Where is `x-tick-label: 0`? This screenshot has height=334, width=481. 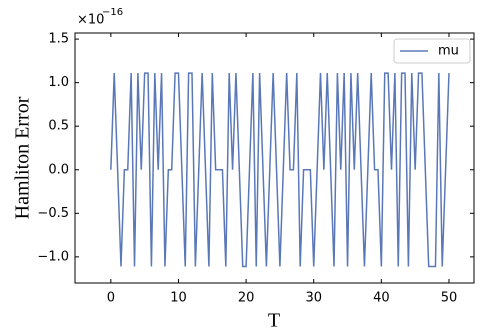 x-tick-label: 0 is located at coordinates (111, 298).